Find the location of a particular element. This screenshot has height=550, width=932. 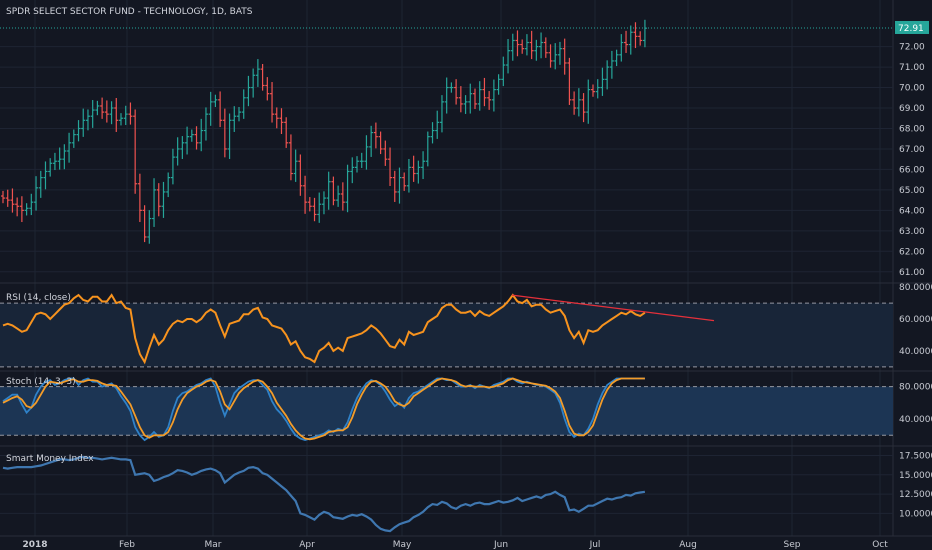

stoch-pane is located at coordinates (446, 409).